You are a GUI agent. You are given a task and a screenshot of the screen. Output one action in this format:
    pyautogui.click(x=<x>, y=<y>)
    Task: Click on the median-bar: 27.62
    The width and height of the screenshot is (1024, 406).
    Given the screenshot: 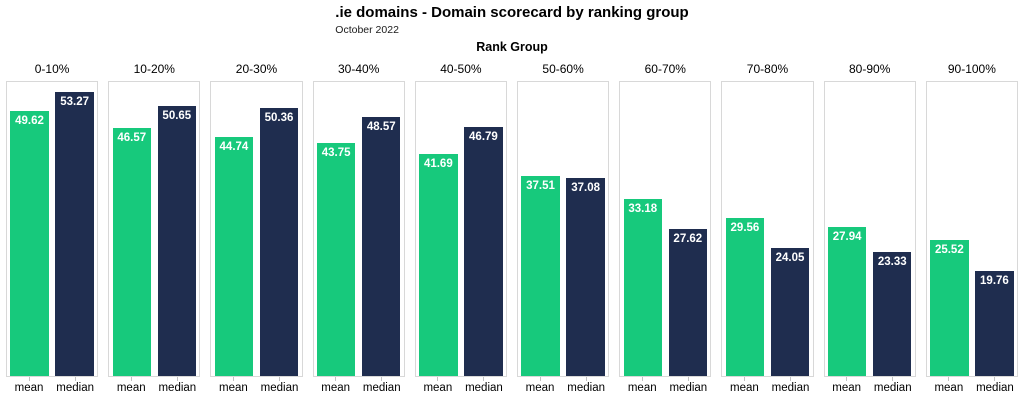 What is the action you would take?
    pyautogui.click(x=687, y=302)
    